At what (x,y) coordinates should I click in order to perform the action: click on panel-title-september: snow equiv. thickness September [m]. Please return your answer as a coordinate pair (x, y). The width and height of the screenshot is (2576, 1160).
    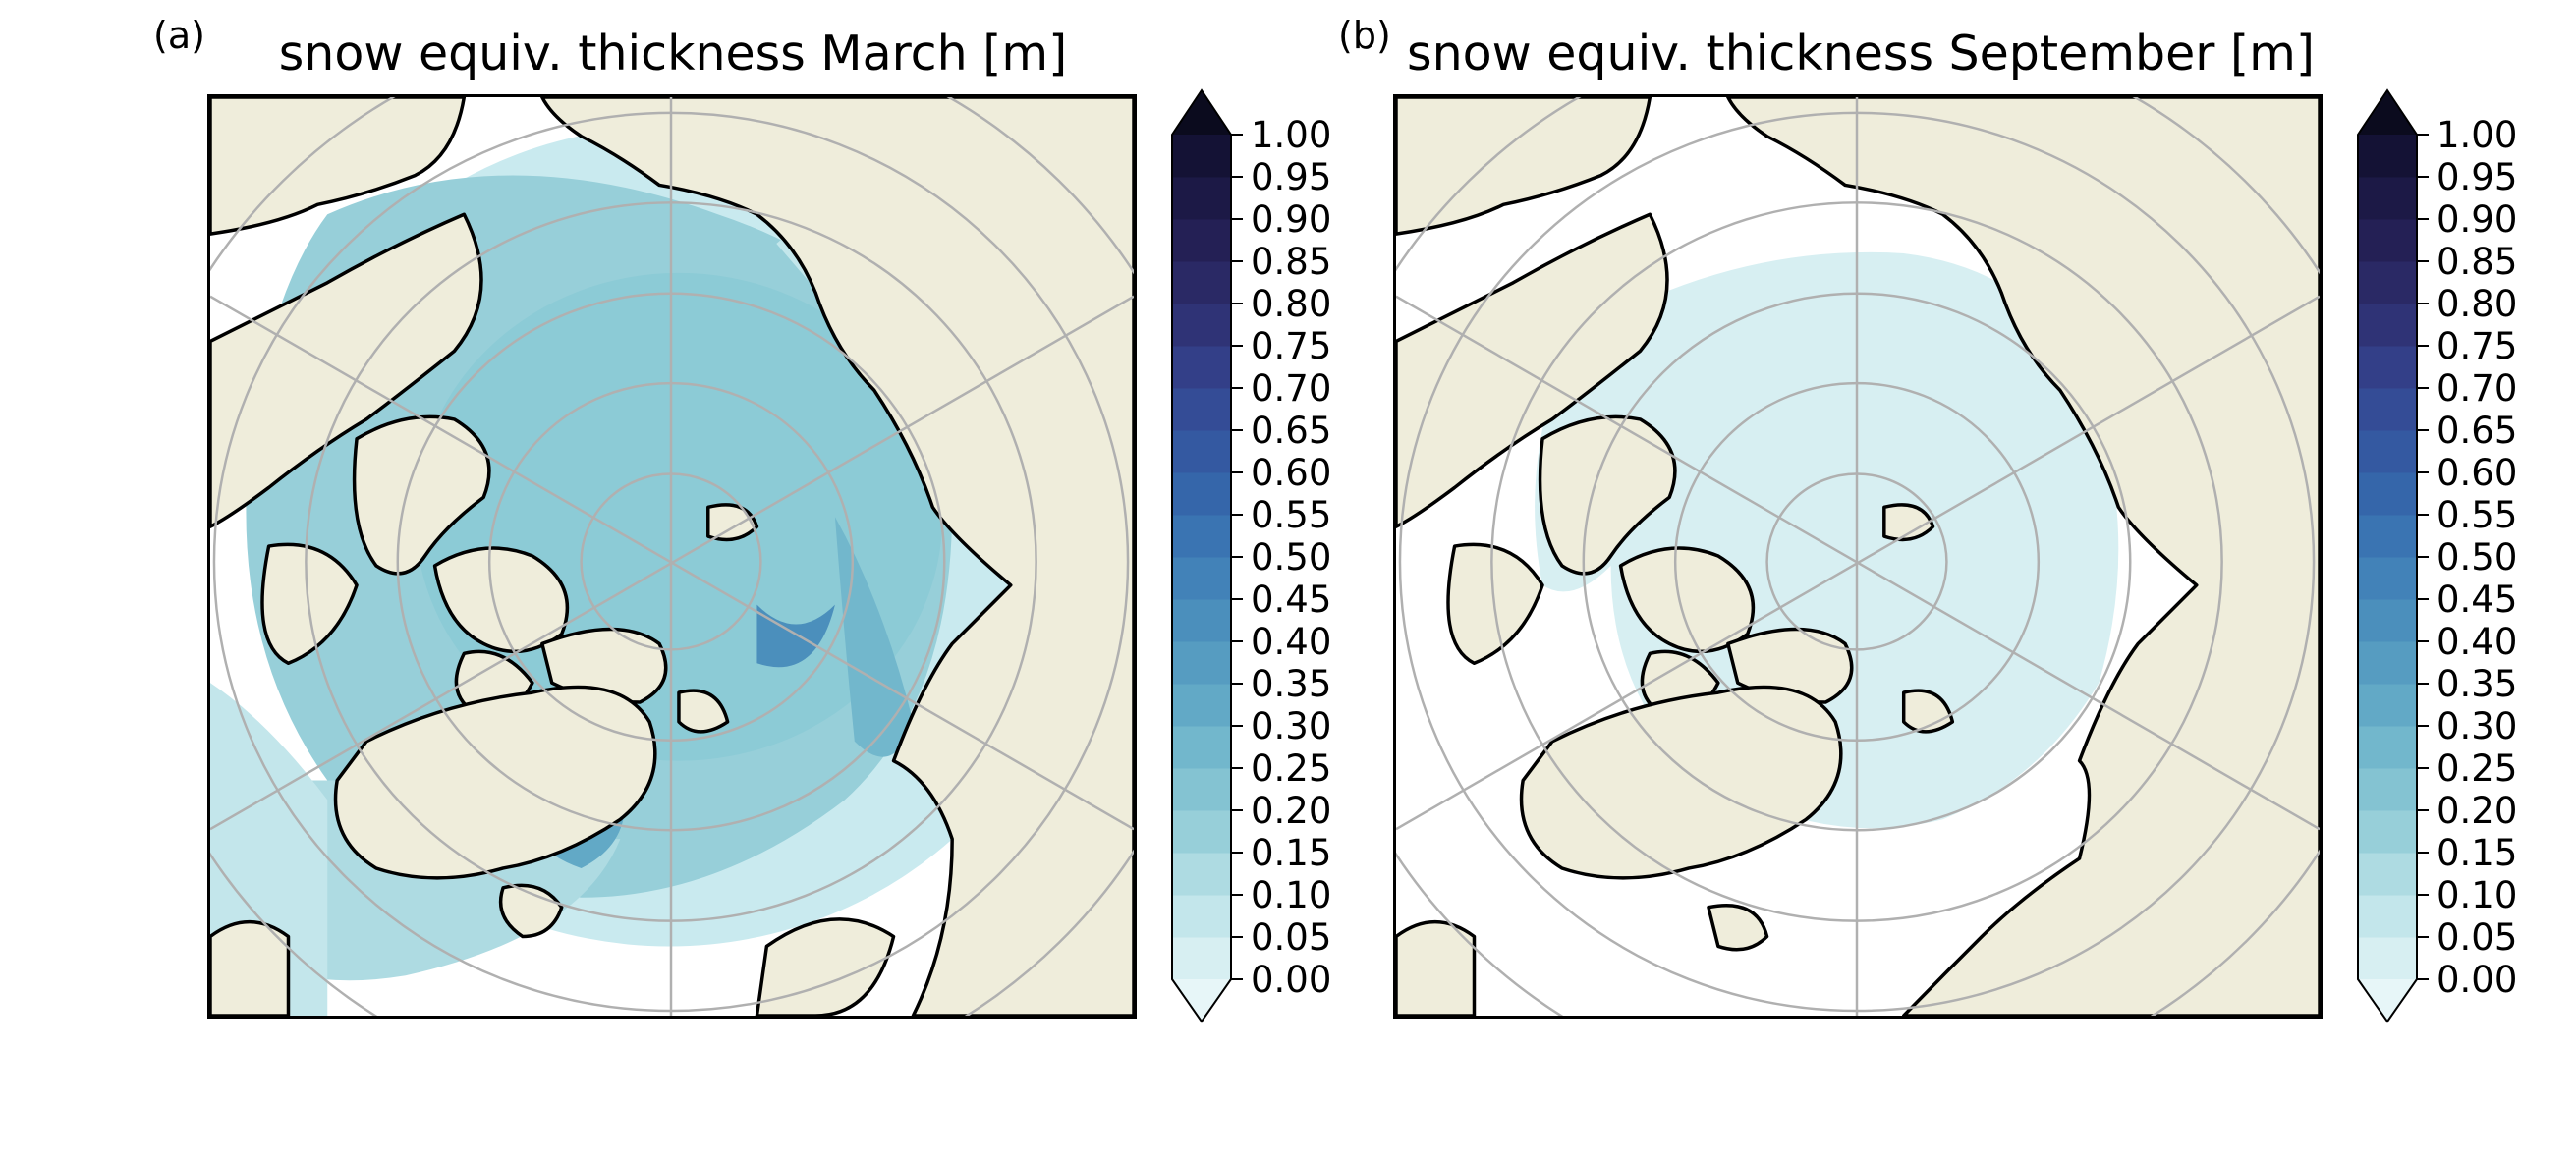
    Looking at the image, I should click on (1861, 54).